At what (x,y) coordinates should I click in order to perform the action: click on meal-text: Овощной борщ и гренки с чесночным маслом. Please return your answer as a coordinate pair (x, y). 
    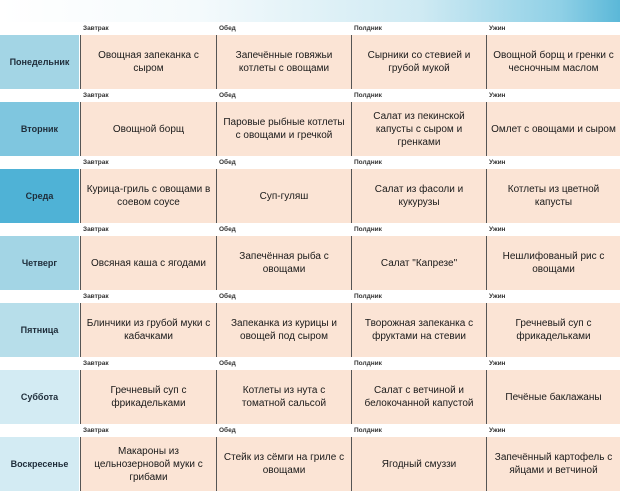
    Looking at the image, I should click on (553, 62).